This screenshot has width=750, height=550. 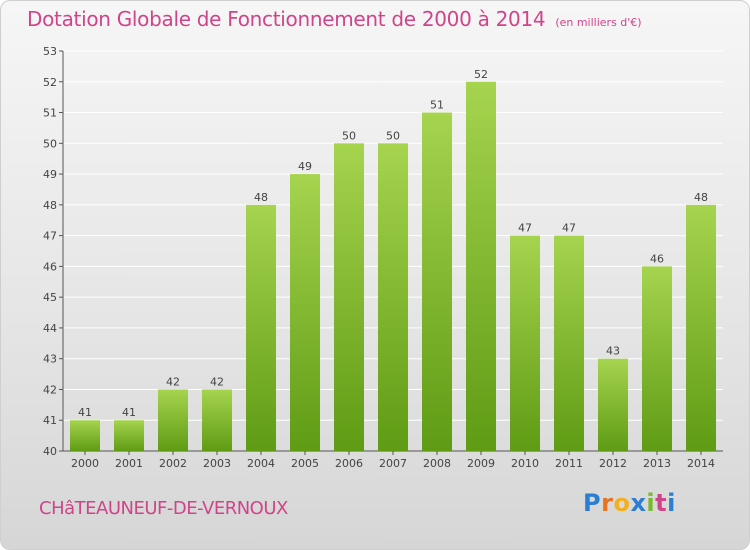 I want to click on proxiti-logo: Proxiti, so click(x=629, y=503).